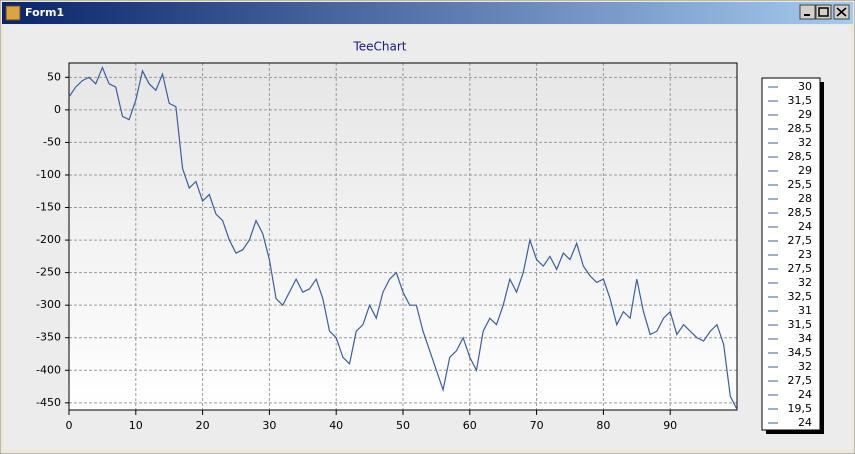 This screenshot has height=454, width=855. Describe the element at coordinates (805, 198) in the screenshot. I see `legend-label: 28` at that location.